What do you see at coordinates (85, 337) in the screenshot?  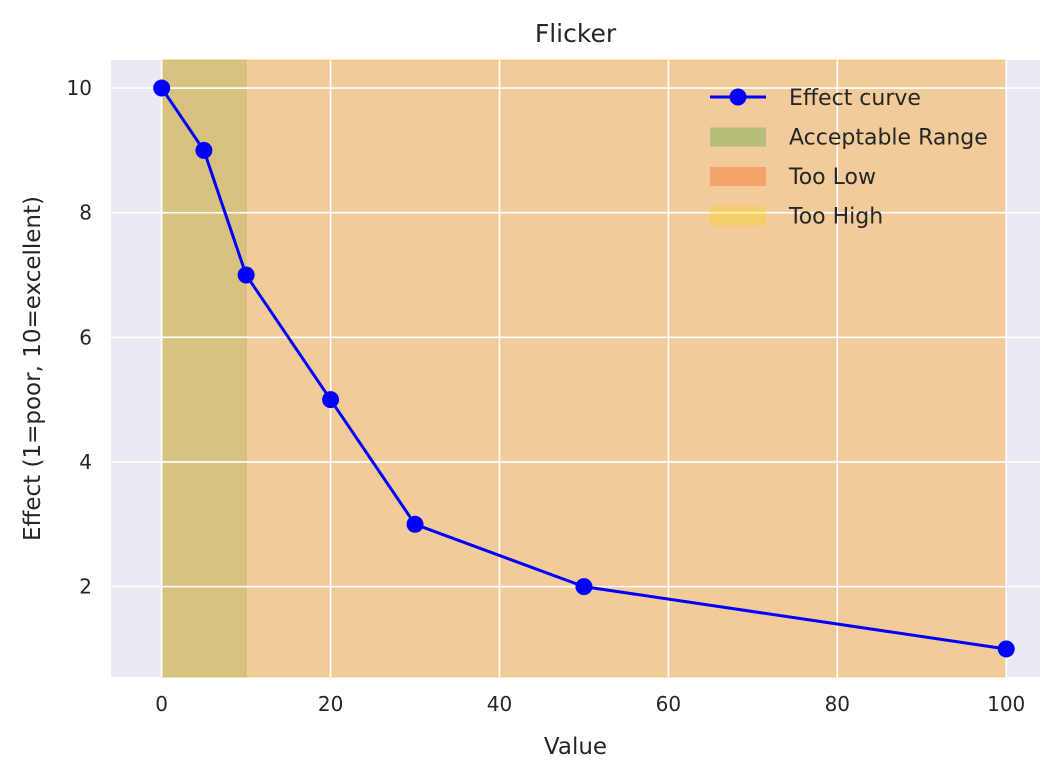 I see `y-tick-label: 6` at bounding box center [85, 337].